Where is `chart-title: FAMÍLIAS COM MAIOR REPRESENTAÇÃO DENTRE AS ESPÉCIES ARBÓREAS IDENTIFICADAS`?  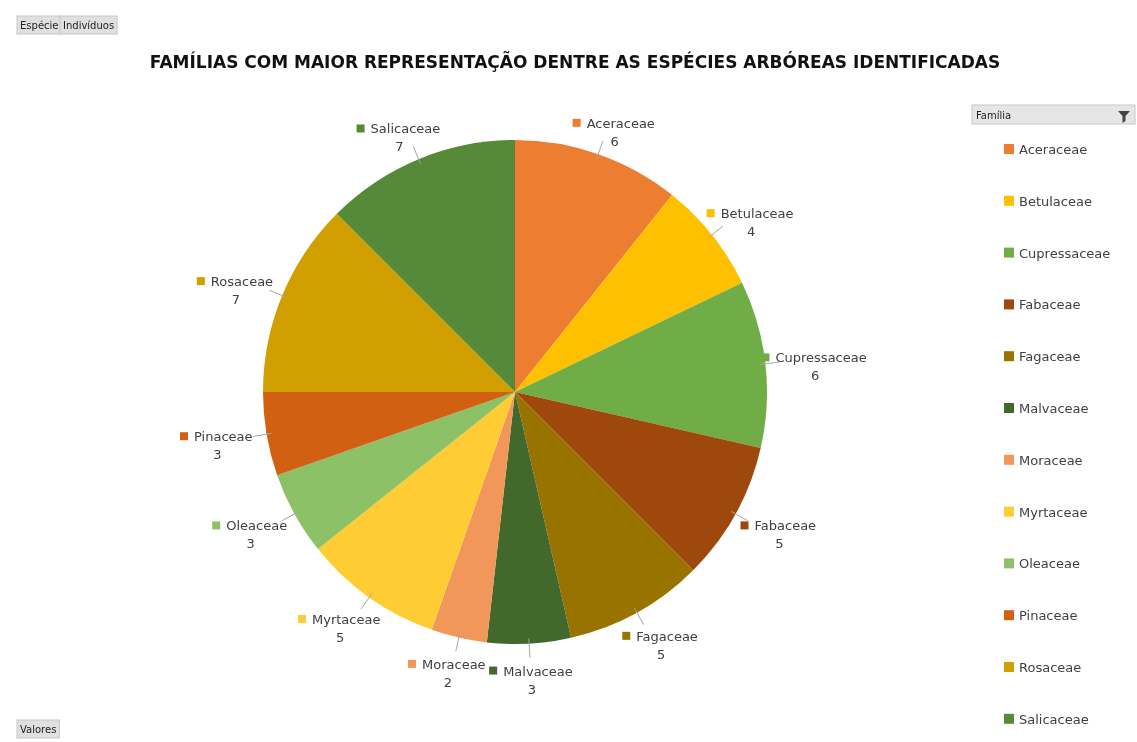 chart-title: FAMÍLIAS COM MAIOR REPRESENTAÇÃO DENTRE AS ESPÉCIES ARBÓREAS IDENTIFICADAS is located at coordinates (575, 61).